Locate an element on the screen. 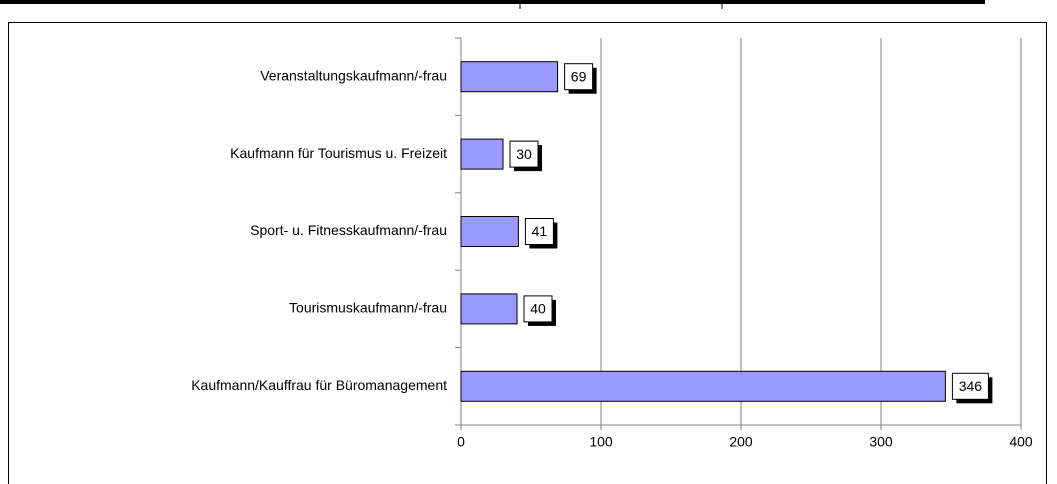 Image resolution: width=1057 pixels, height=484 pixels. data-label: 346 is located at coordinates (971, 386).